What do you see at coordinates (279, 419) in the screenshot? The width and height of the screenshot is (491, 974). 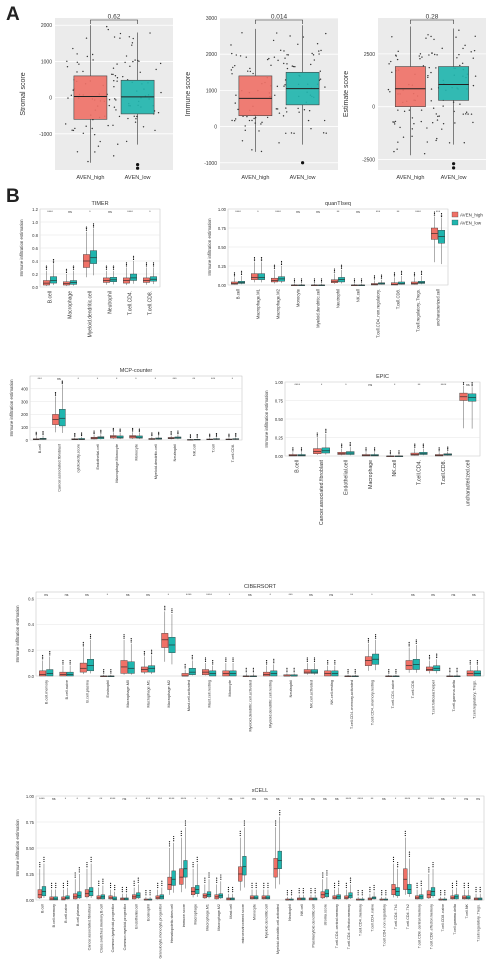 I see `y-tick-label: 0.50` at bounding box center [279, 419].